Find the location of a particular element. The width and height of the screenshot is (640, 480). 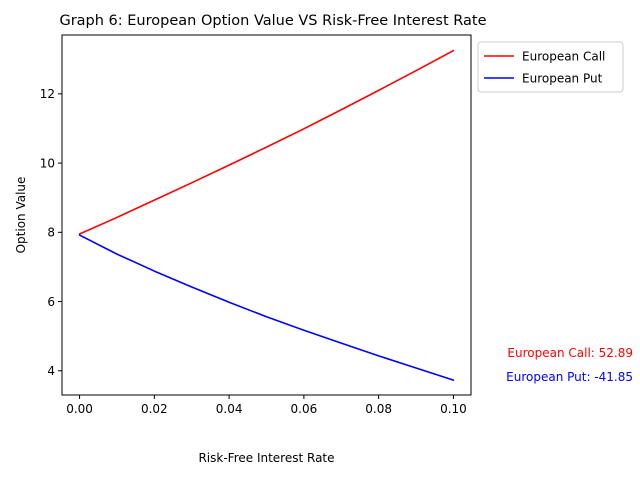

x-tick-label: 0.04 is located at coordinates (229, 409).